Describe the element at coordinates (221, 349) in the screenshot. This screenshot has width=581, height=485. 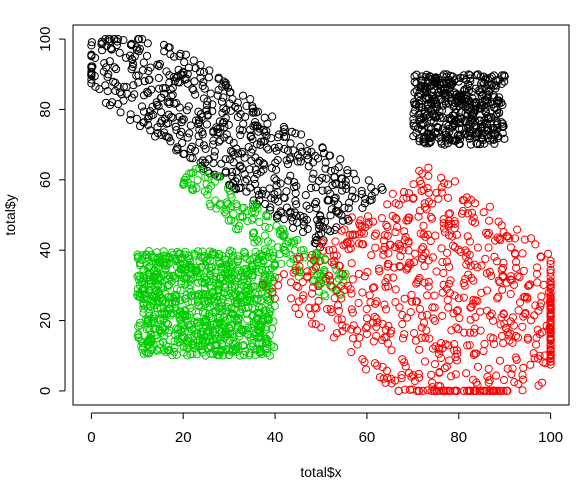
I see `data-point-1926` at that location.